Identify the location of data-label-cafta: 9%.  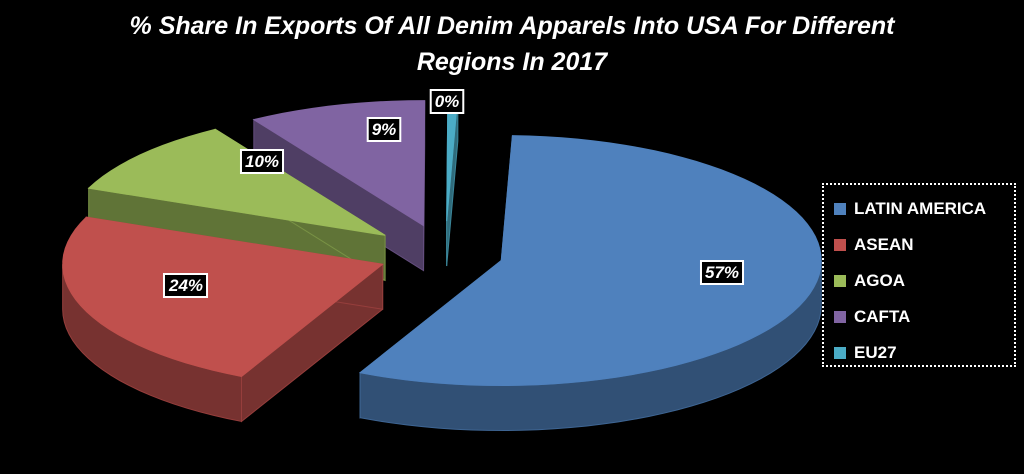
(384, 129).